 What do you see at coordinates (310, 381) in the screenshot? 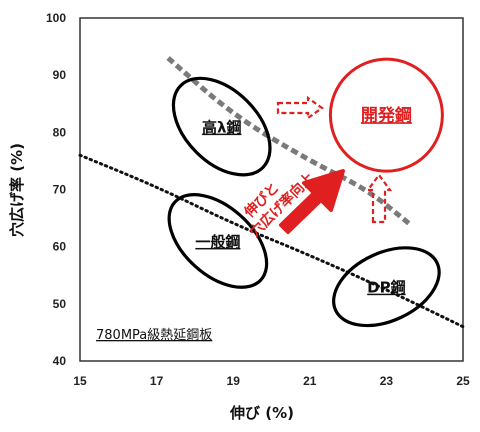
I see `x-tick-label: 21` at bounding box center [310, 381].